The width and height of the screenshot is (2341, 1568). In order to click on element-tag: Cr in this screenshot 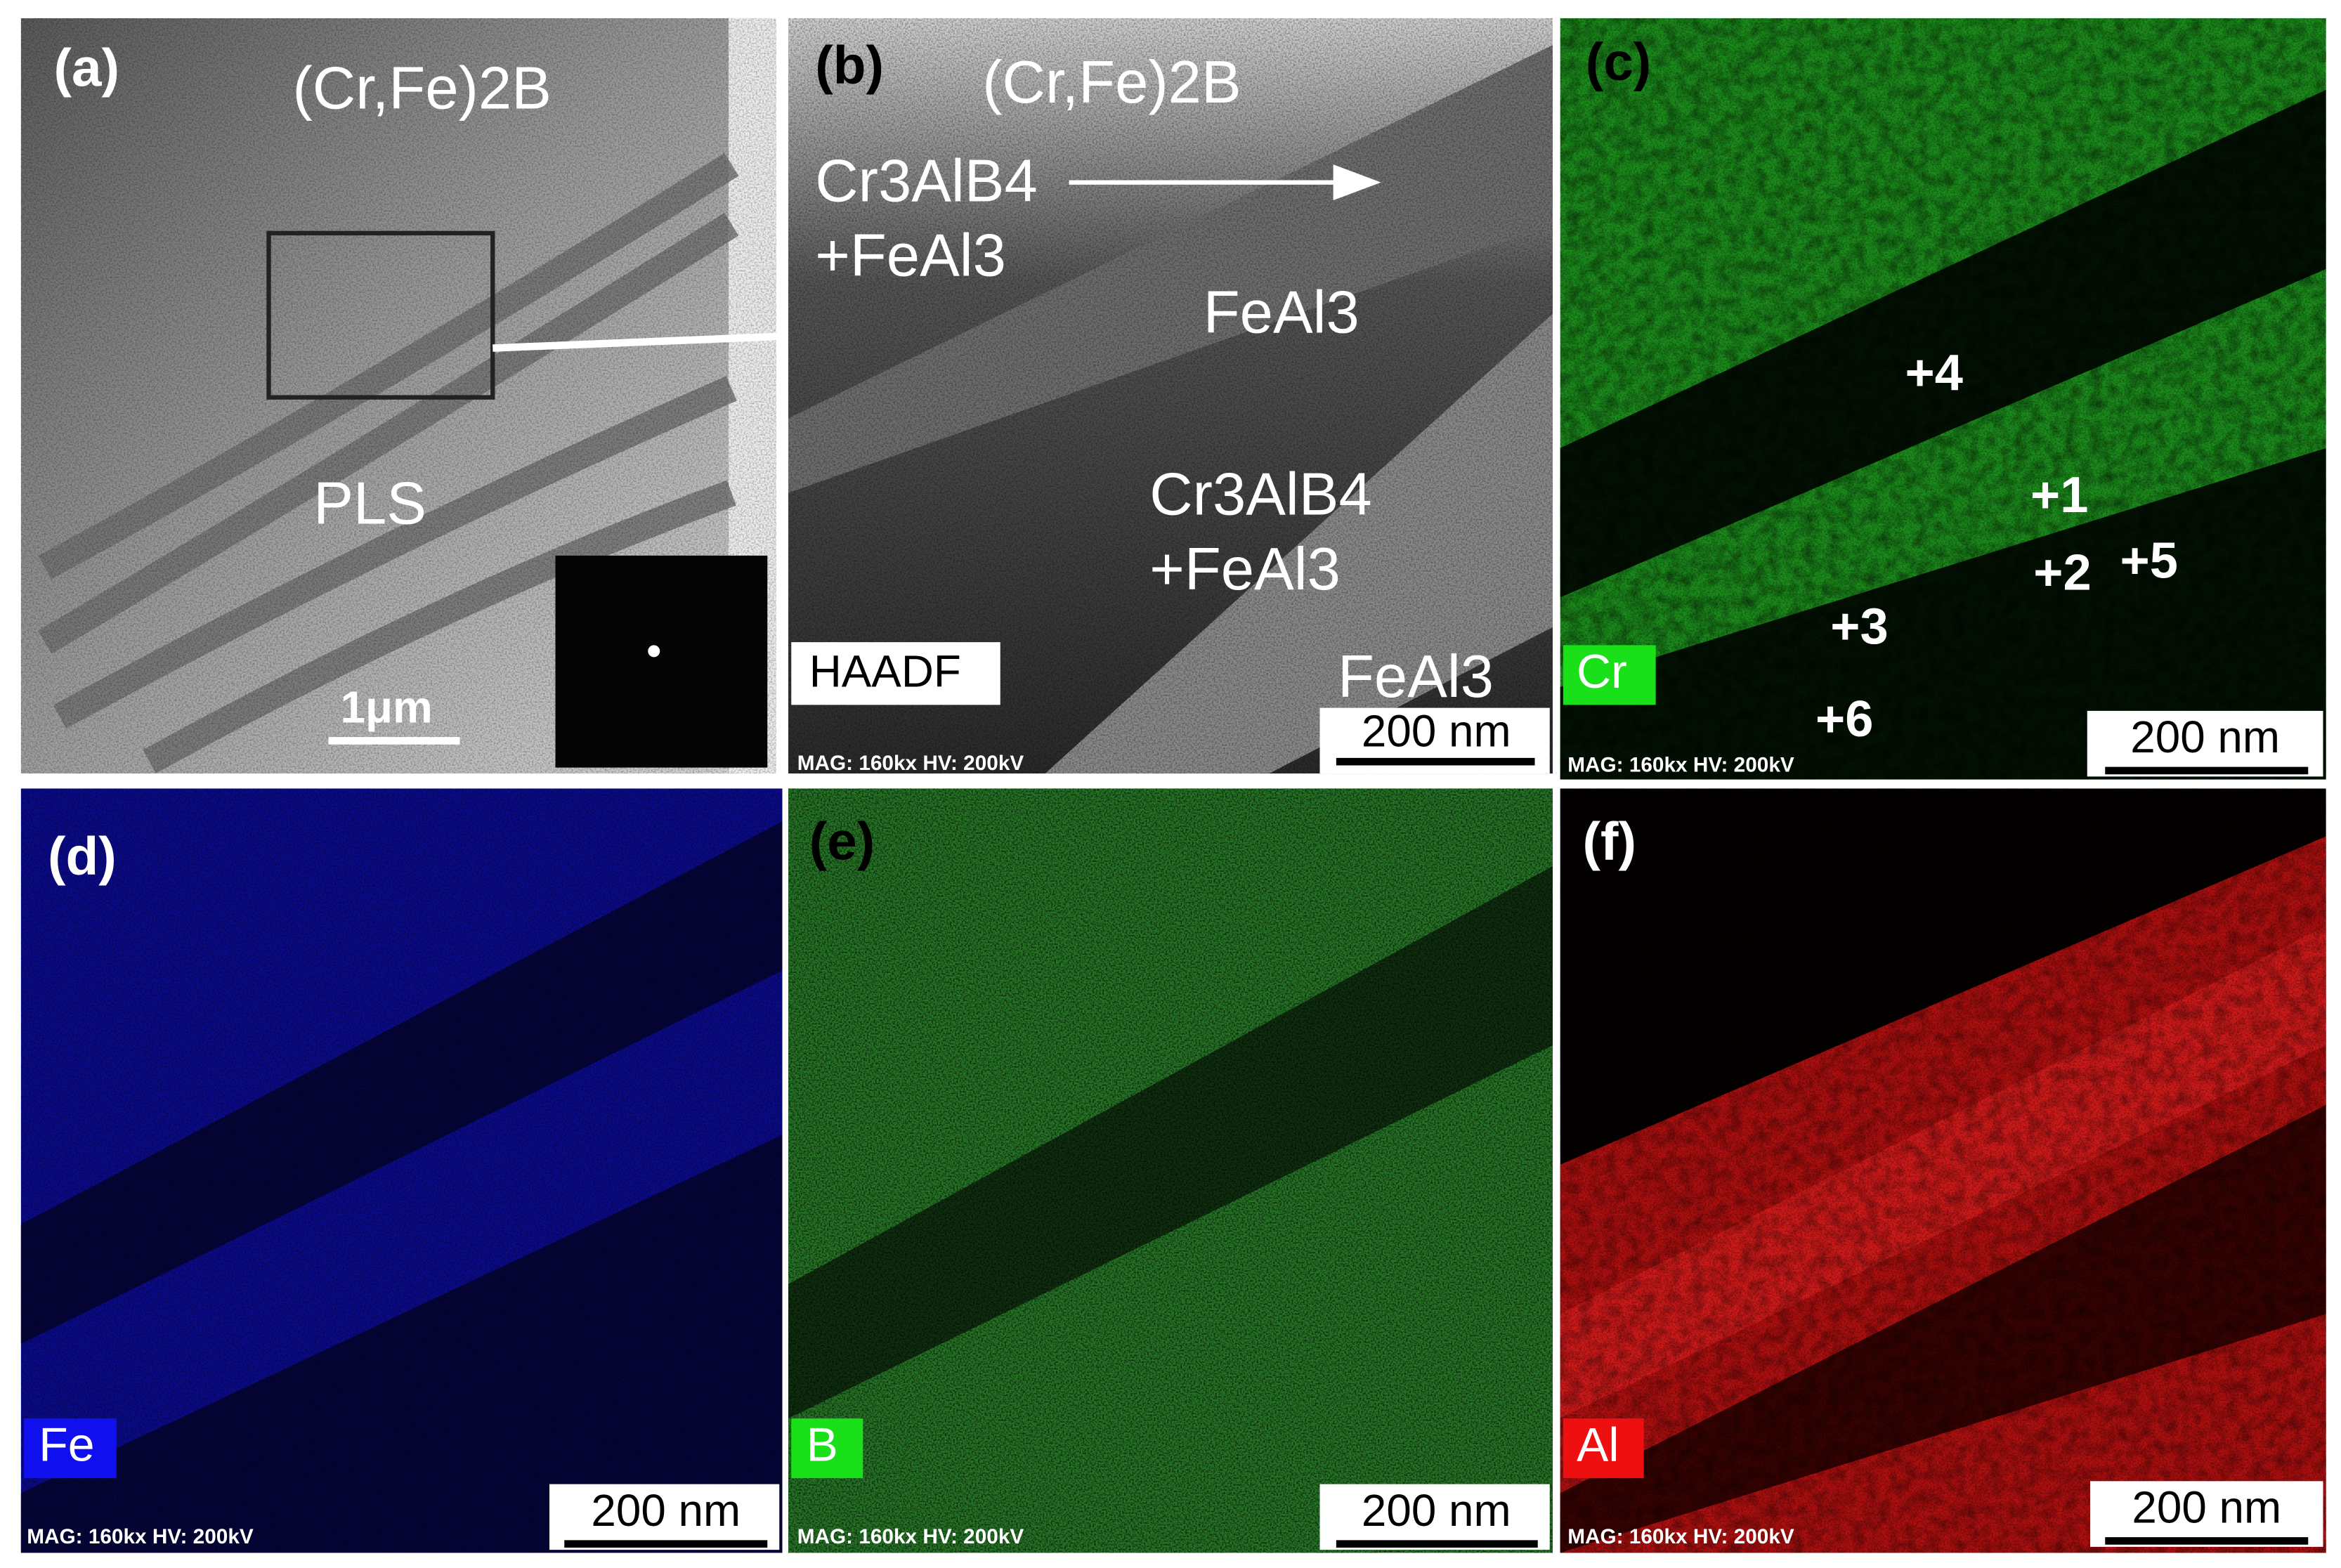, I will do `click(1602, 671)`.